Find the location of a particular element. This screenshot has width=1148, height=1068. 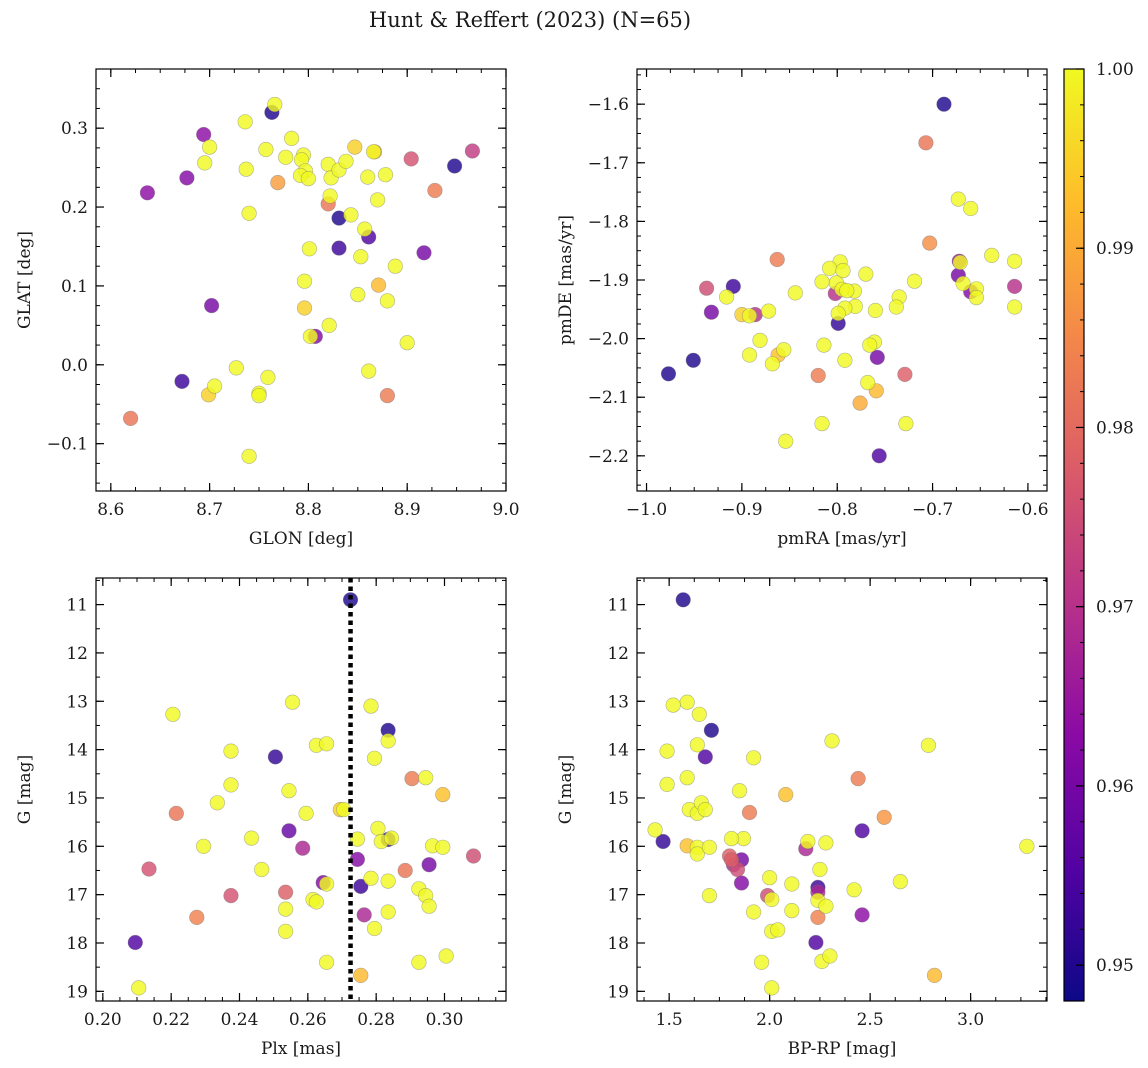

colorbar-tick-label: 1.00 is located at coordinates (1115, 70).